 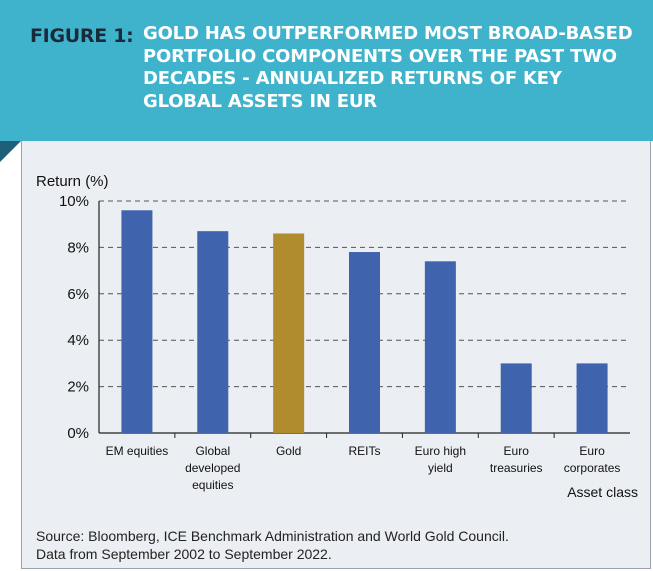 What do you see at coordinates (78, 433) in the screenshot?
I see `y-tick-label: 0%` at bounding box center [78, 433].